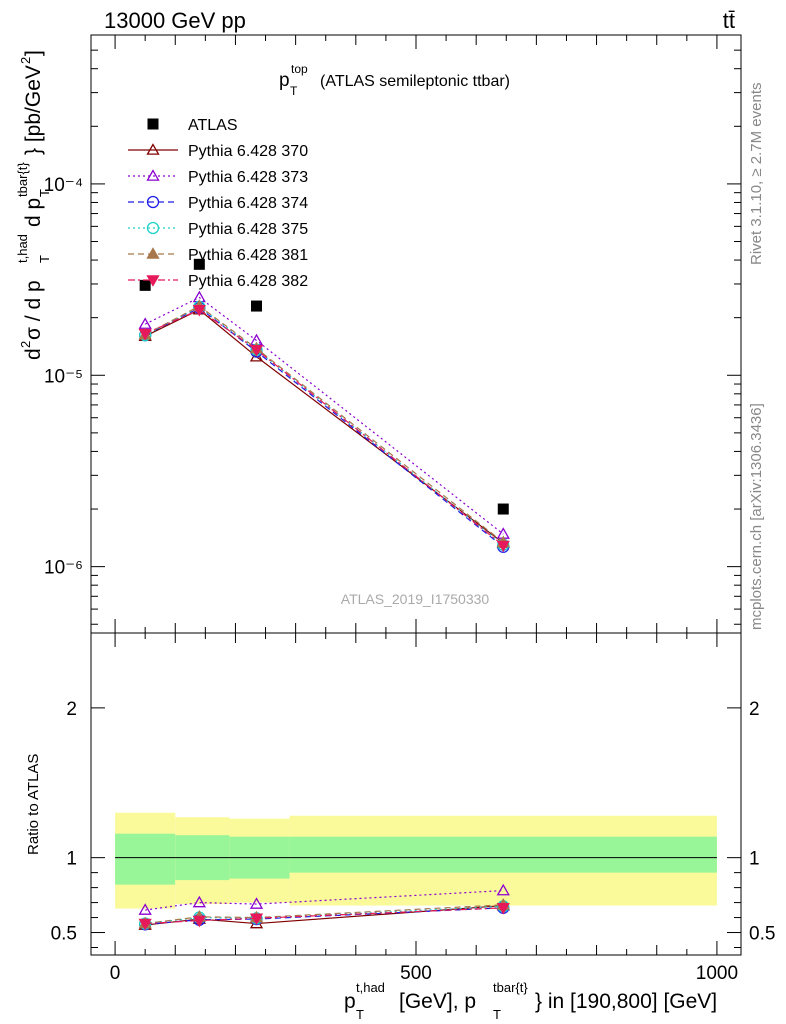  Describe the element at coordinates (415, 599) in the screenshot. I see `analysis-watermark: ATLAS_2019_I1750330` at that location.